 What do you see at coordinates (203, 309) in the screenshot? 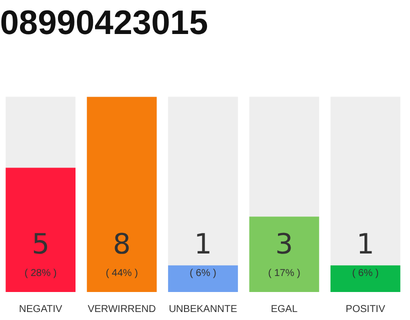
I see `x-tick-label: UNBEKANNTE` at bounding box center [203, 309].